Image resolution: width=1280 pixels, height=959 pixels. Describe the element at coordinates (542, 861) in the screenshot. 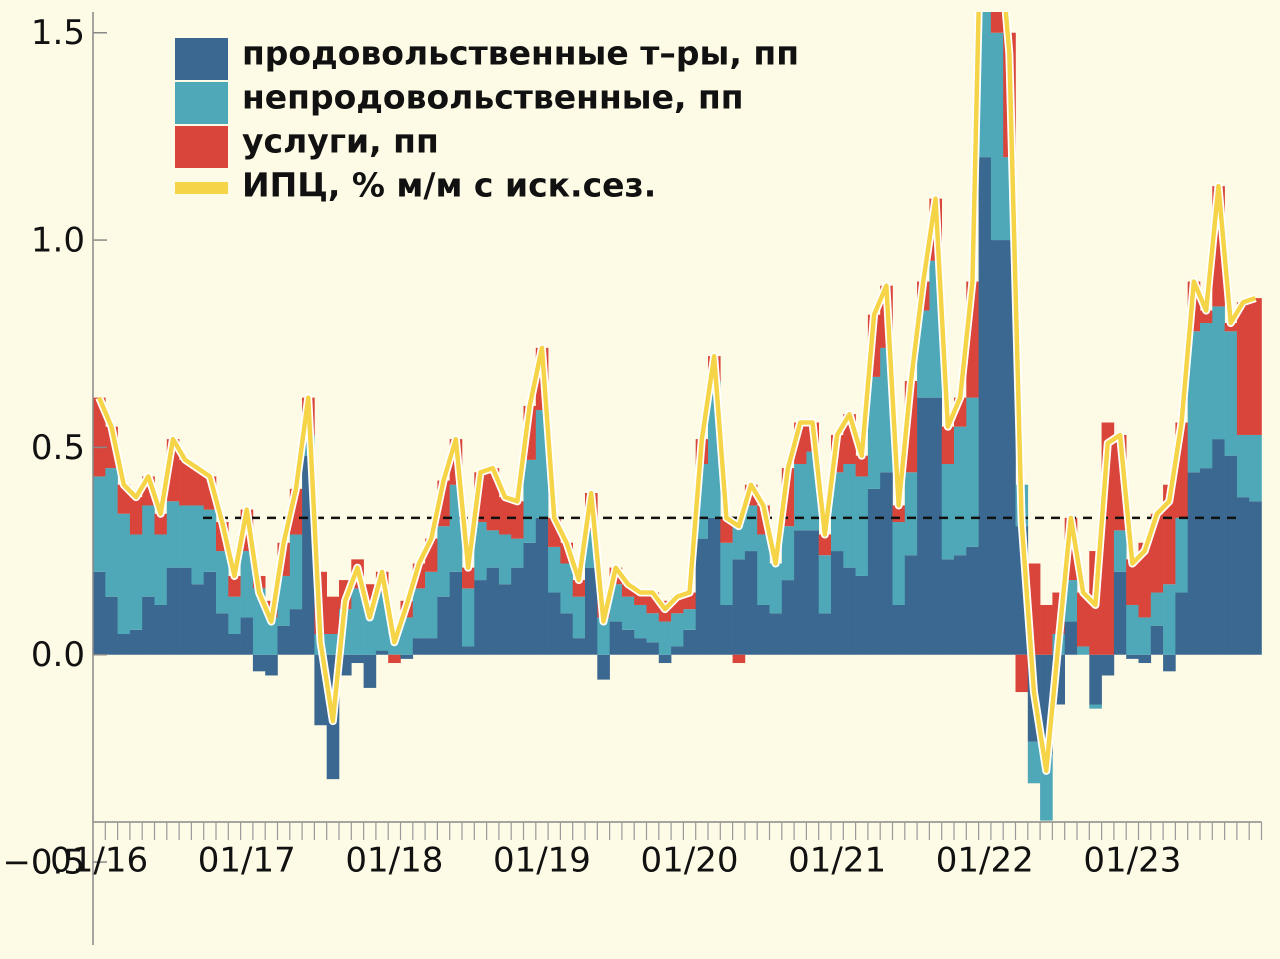

I see `x-tick-label: 01/19` at that location.